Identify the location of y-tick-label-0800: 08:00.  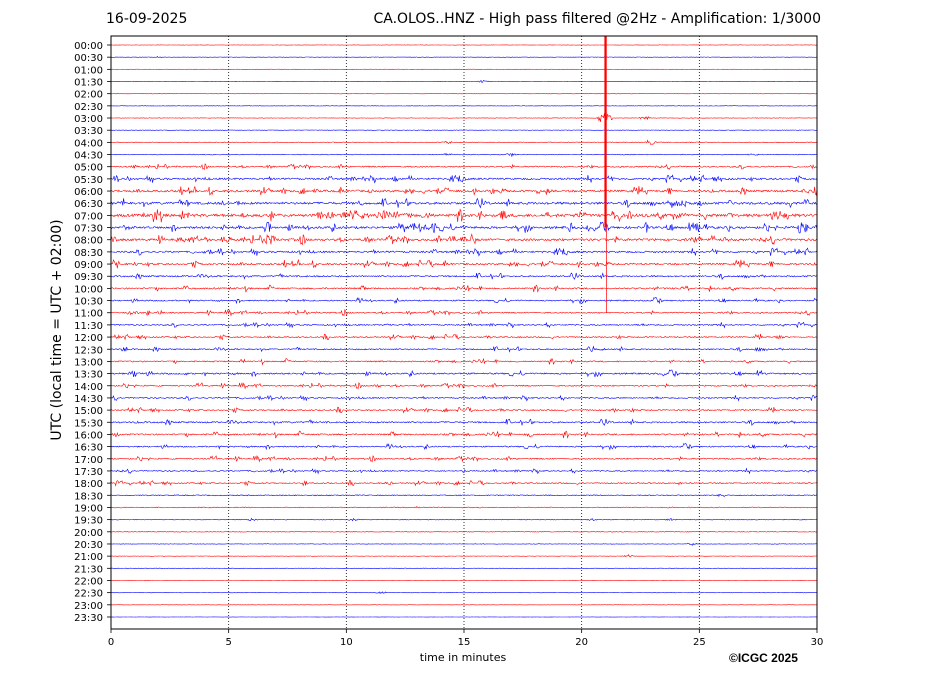
(88, 241).